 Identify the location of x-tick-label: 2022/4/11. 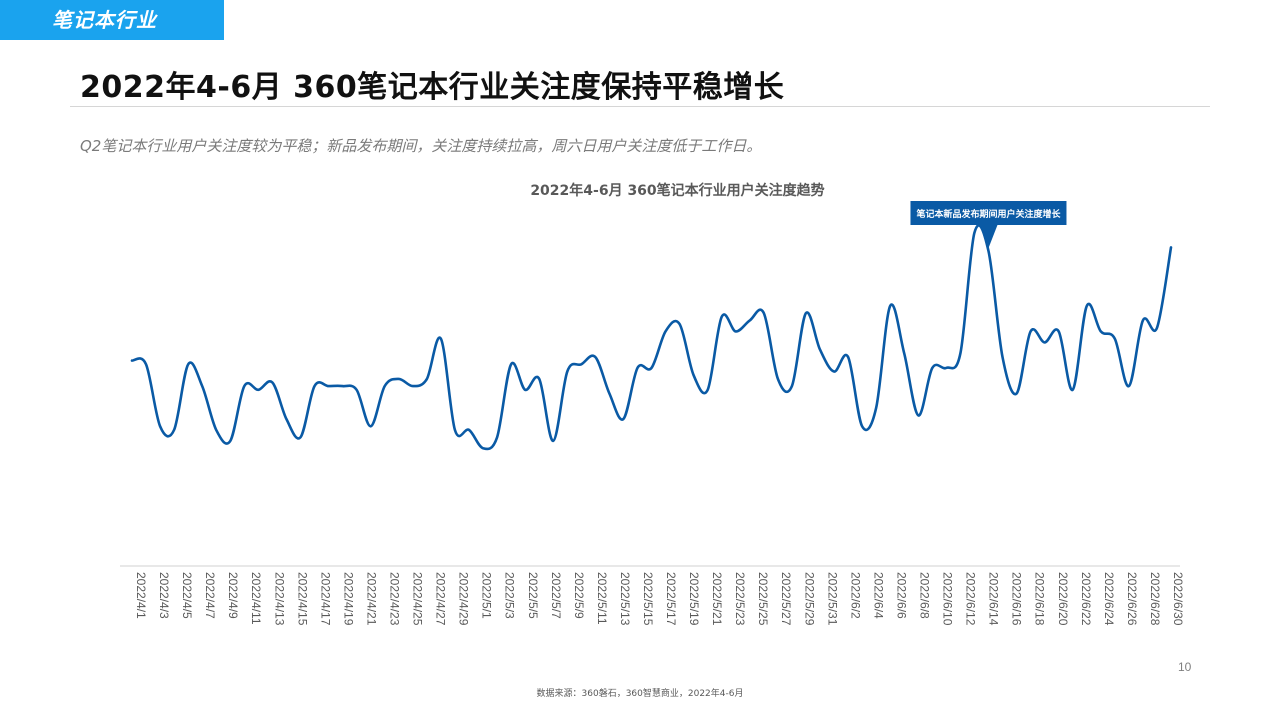
(256, 598).